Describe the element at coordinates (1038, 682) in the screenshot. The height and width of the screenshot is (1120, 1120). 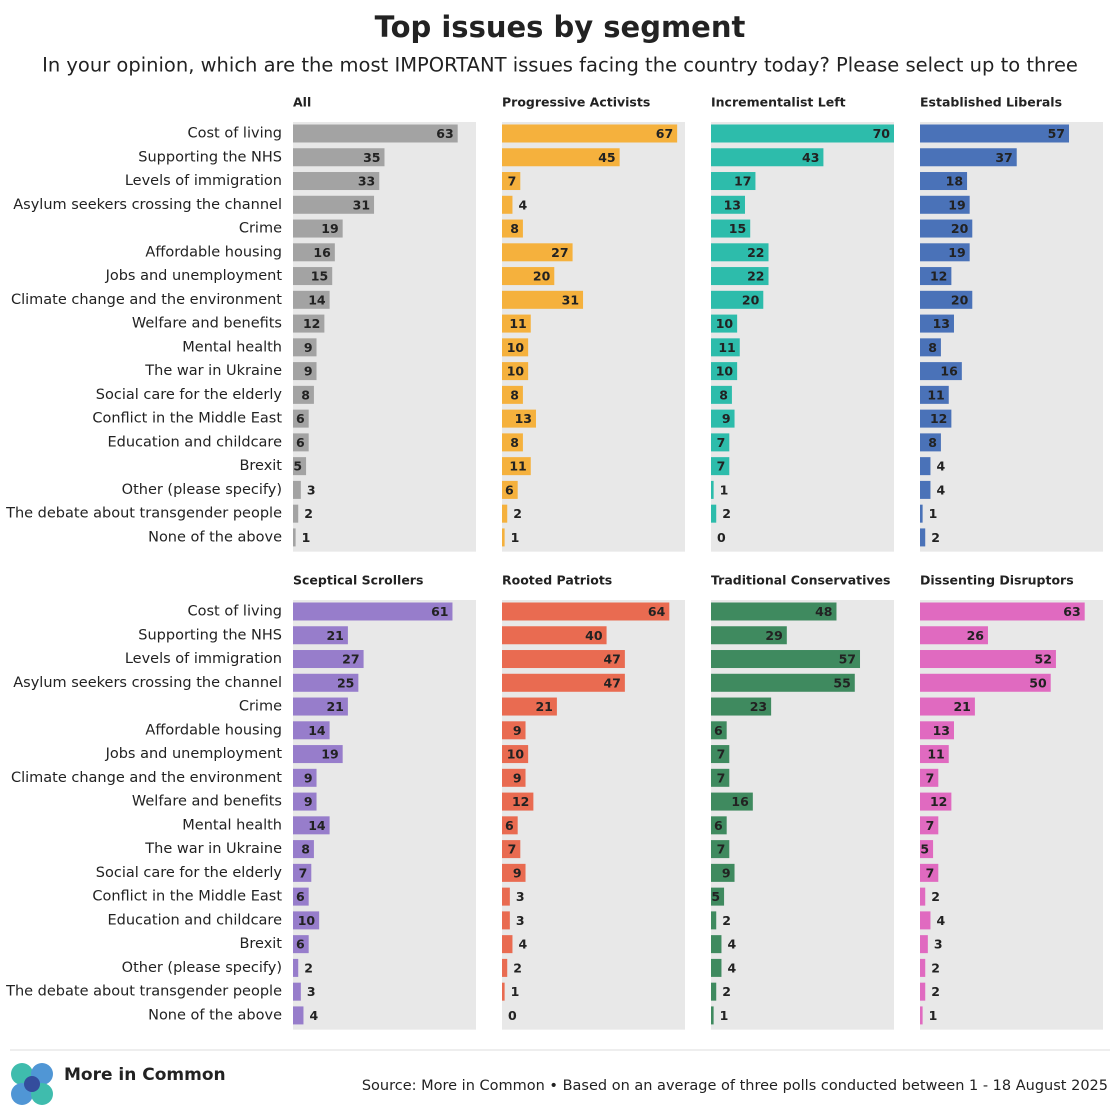
I see `value-label: 50` at that location.